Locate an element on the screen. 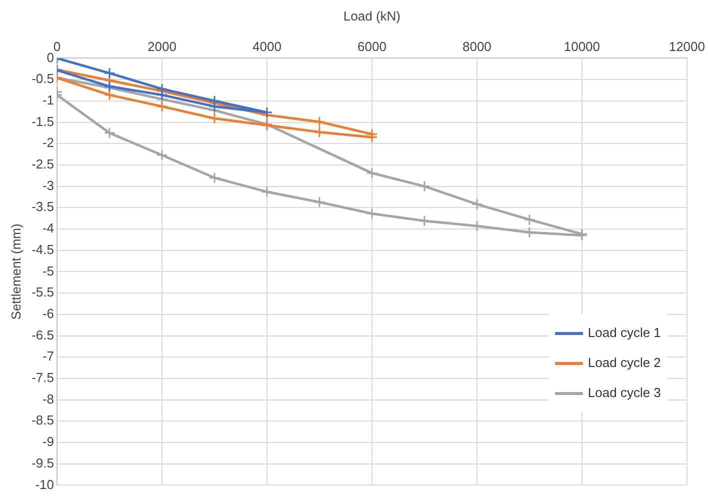  y-tick-label: -1 is located at coordinates (48, 100).